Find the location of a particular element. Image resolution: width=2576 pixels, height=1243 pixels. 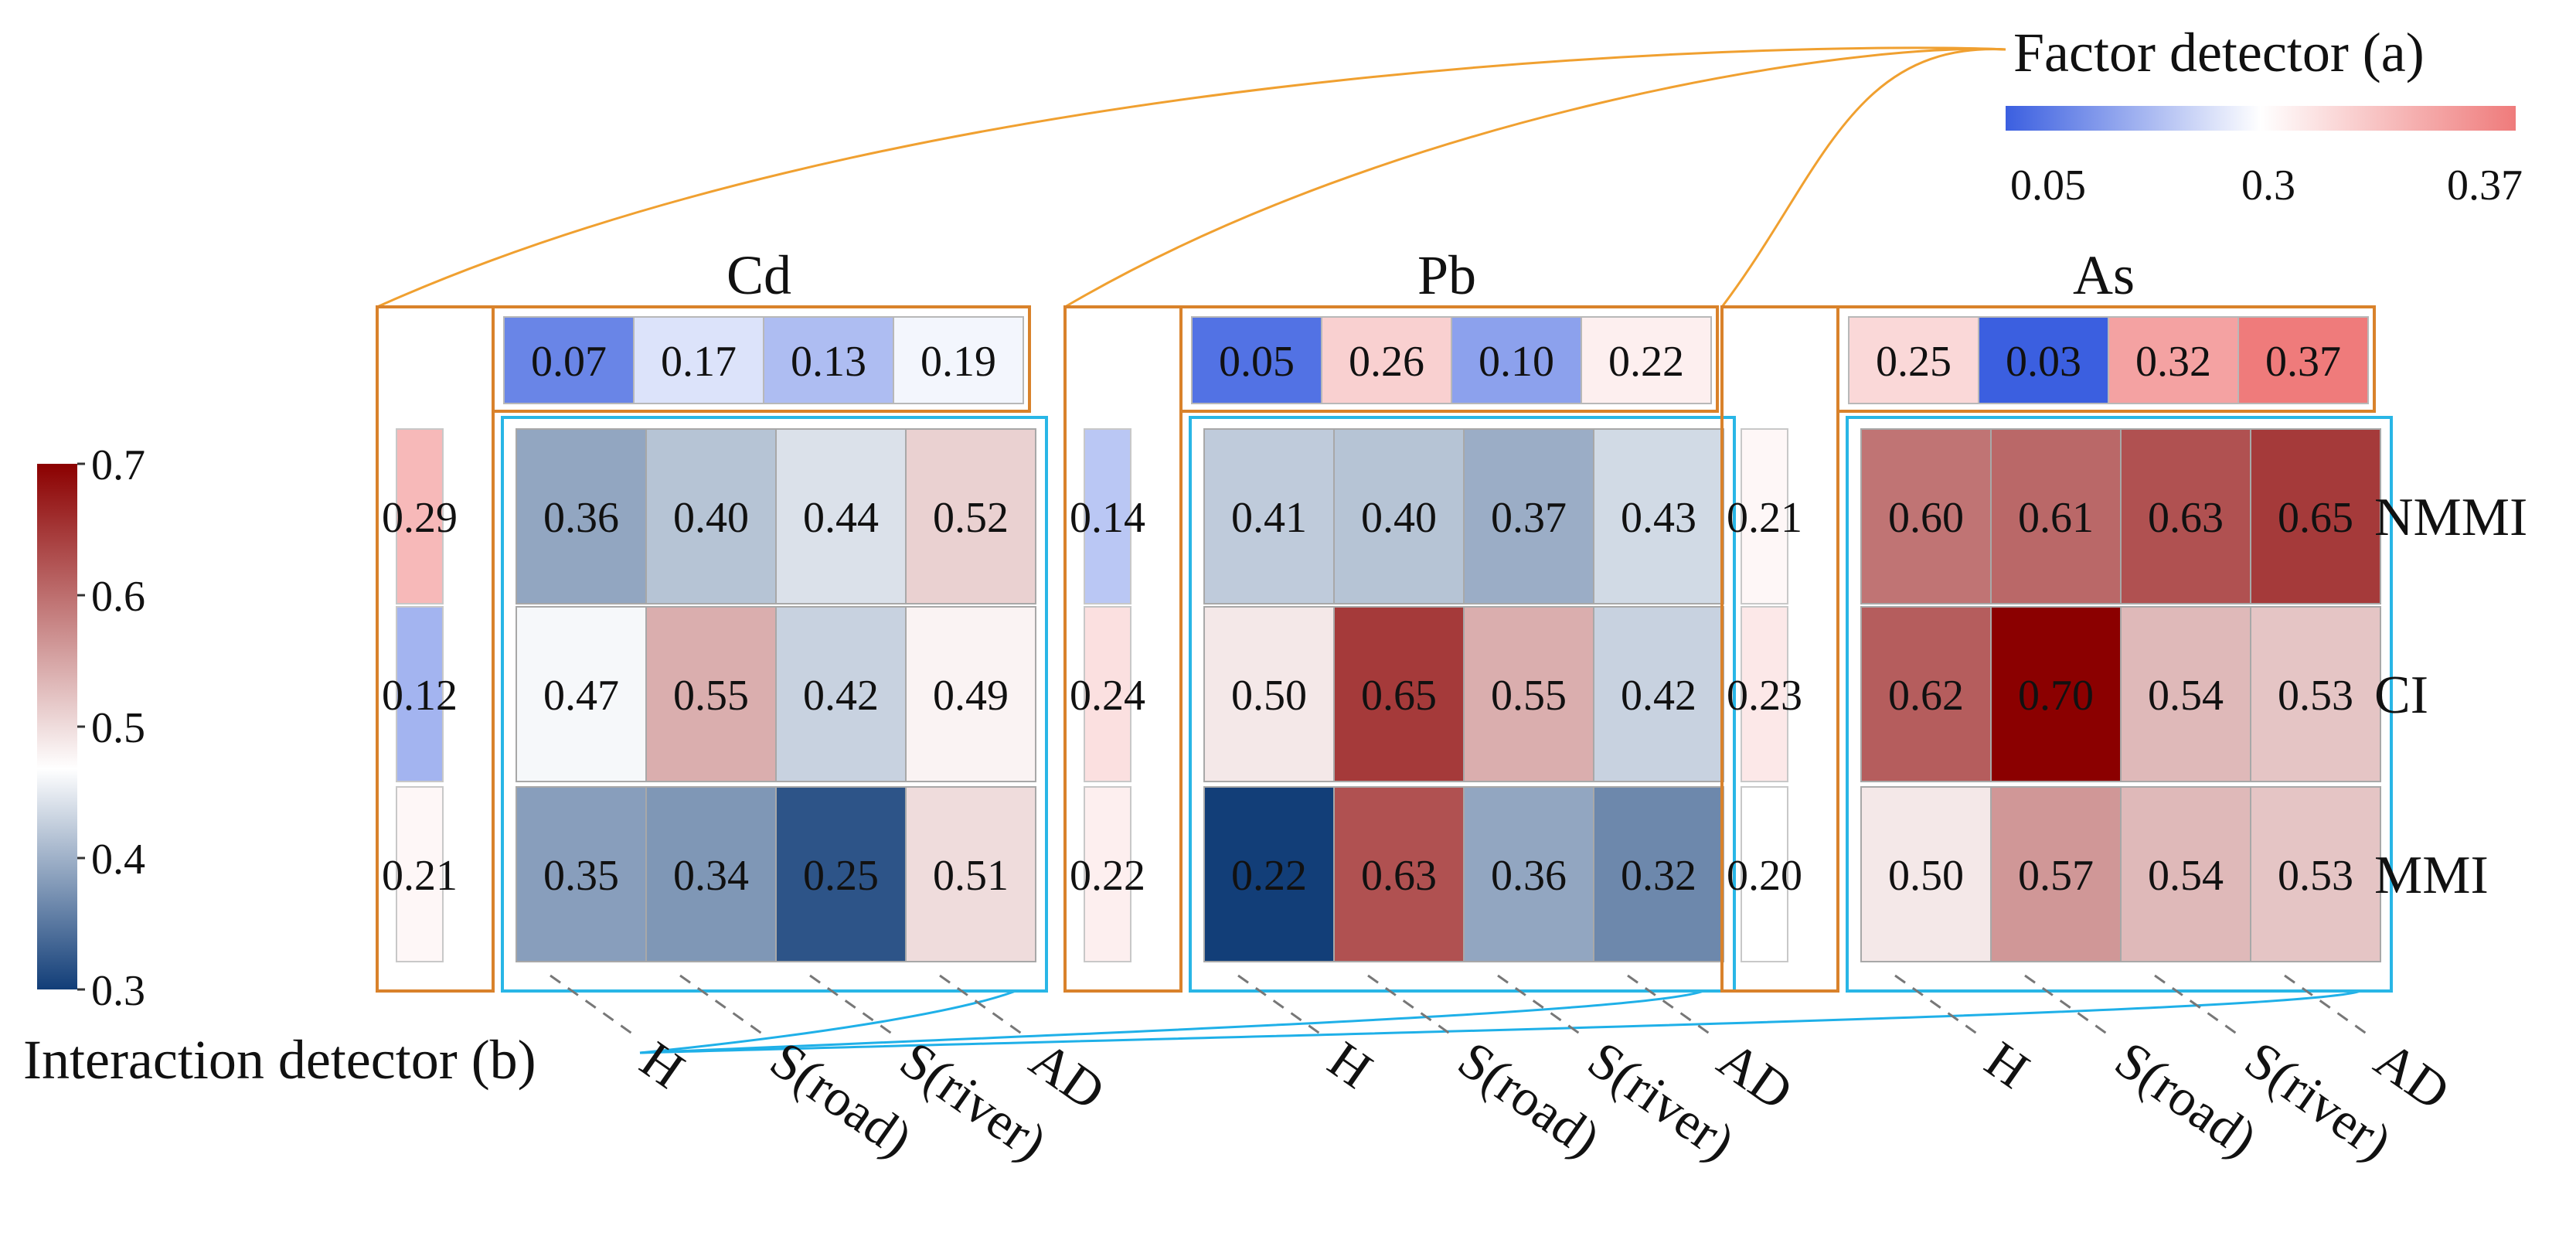

matrix-cell-label: 0.36 is located at coordinates (1529, 876).